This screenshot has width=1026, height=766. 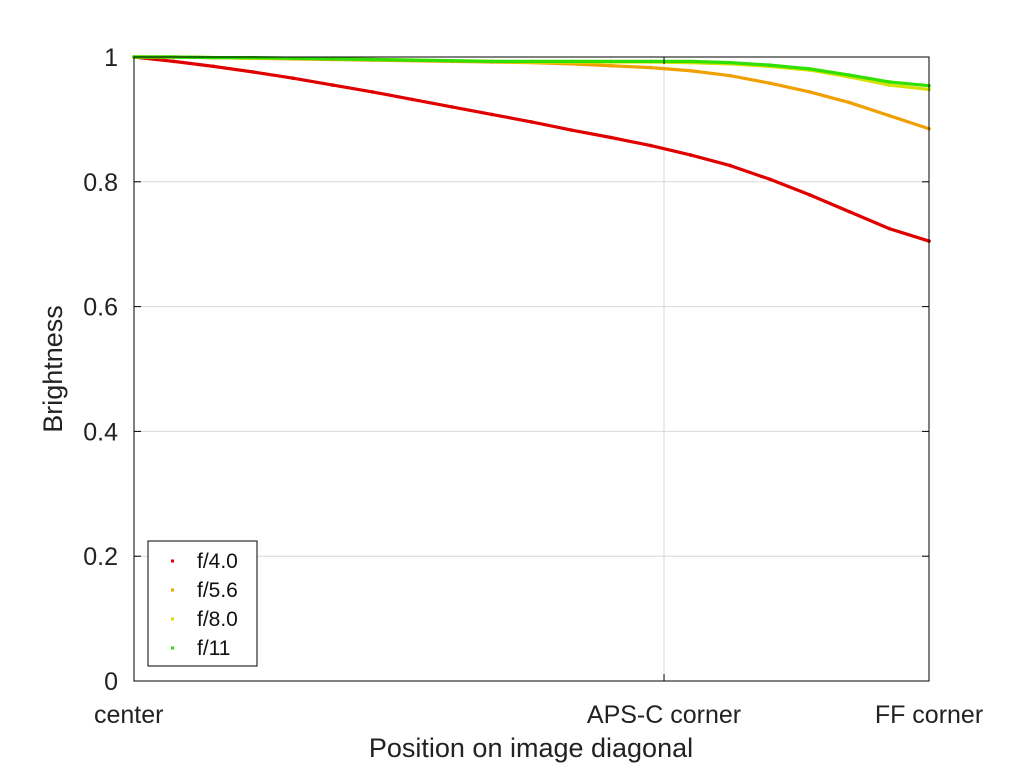 What do you see at coordinates (929, 715) in the screenshot?
I see `x-tick-label: FF corner` at bounding box center [929, 715].